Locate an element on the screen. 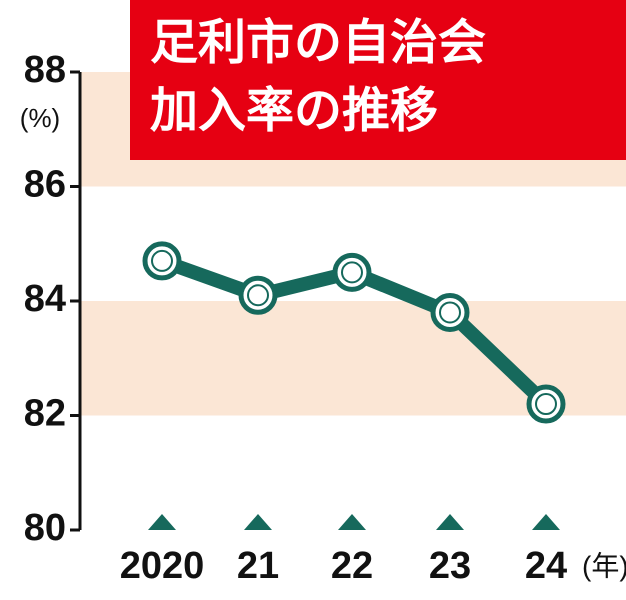 Image resolution: width=626 pixels, height=600 pixels. x-tick-label: 24 is located at coordinates (546, 566).